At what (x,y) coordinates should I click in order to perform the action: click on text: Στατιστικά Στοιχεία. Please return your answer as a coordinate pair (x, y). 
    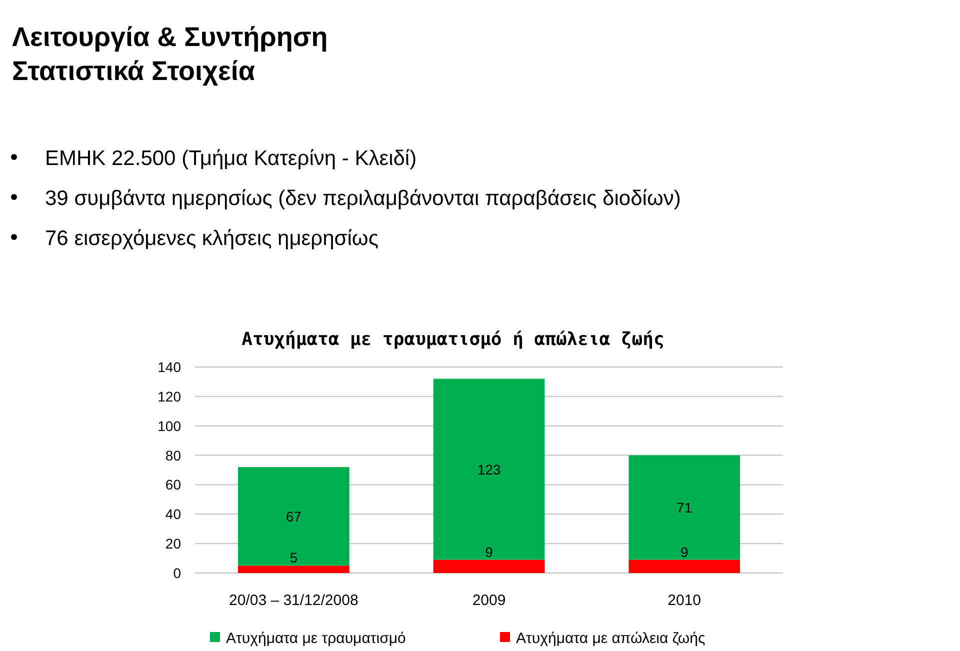
    Looking at the image, I should click on (134, 71).